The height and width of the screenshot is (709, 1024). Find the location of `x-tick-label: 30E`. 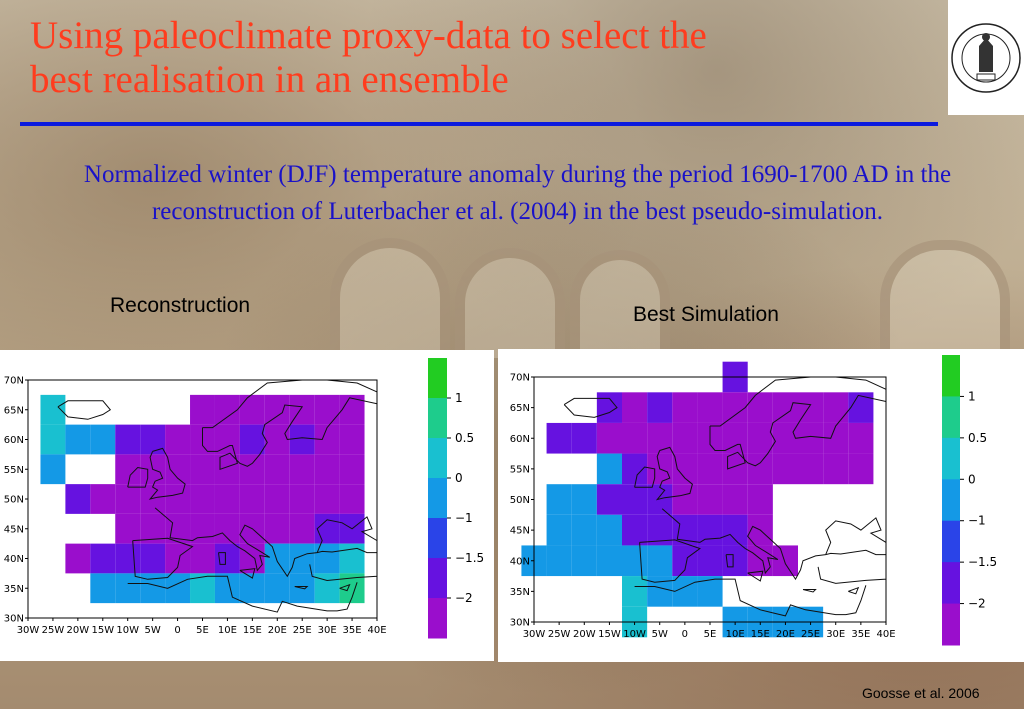

x-tick-label: 30E is located at coordinates (835, 634).